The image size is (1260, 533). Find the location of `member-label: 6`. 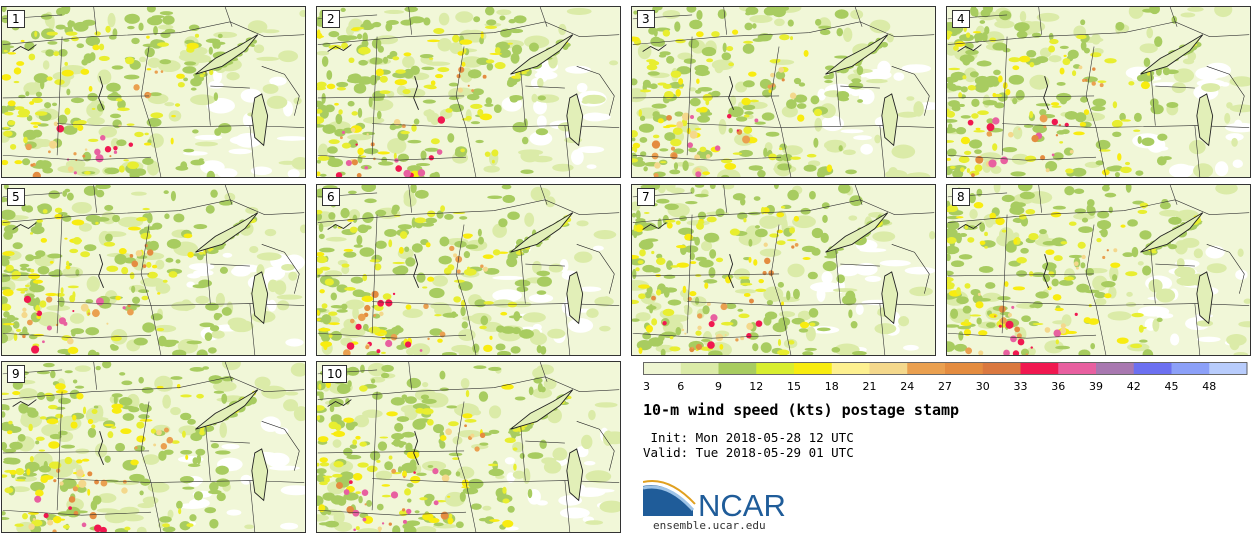

member-label: 6 is located at coordinates (331, 197).